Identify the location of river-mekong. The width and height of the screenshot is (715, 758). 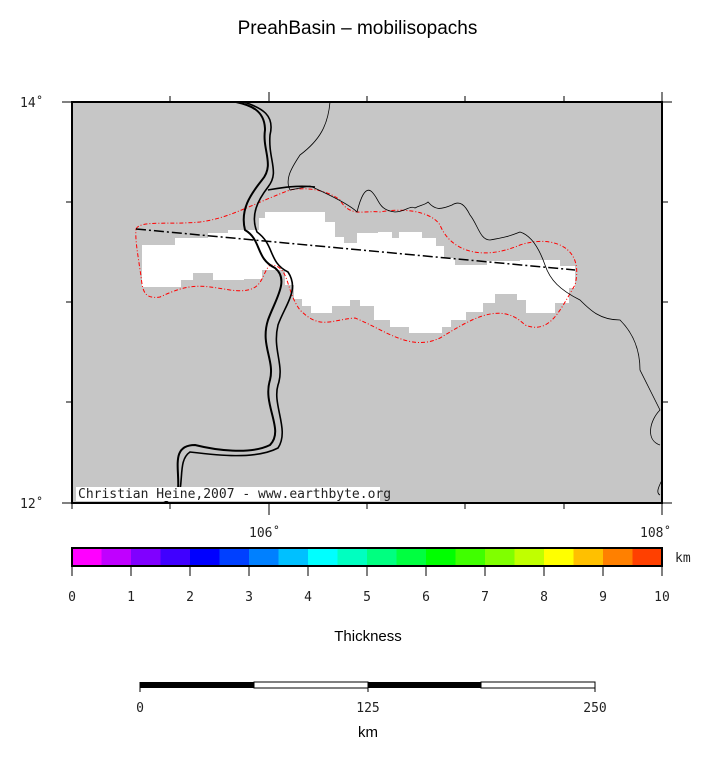
(222, 302).